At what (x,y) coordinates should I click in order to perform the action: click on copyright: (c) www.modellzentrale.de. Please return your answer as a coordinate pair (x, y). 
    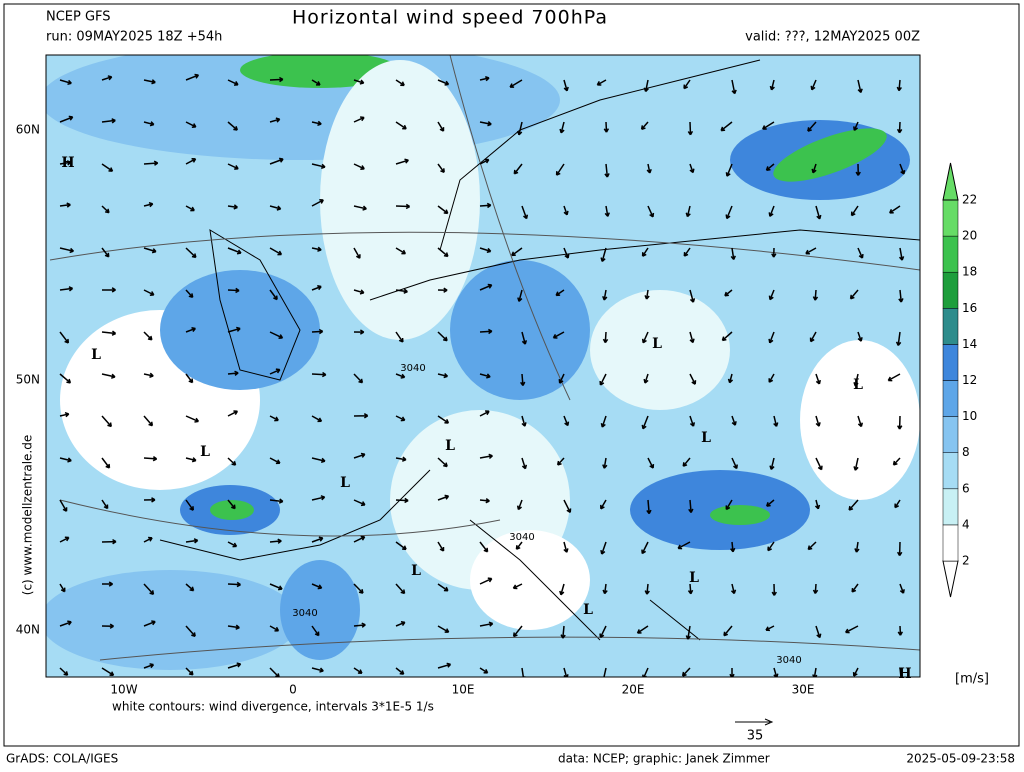
    Looking at the image, I should click on (28, 515).